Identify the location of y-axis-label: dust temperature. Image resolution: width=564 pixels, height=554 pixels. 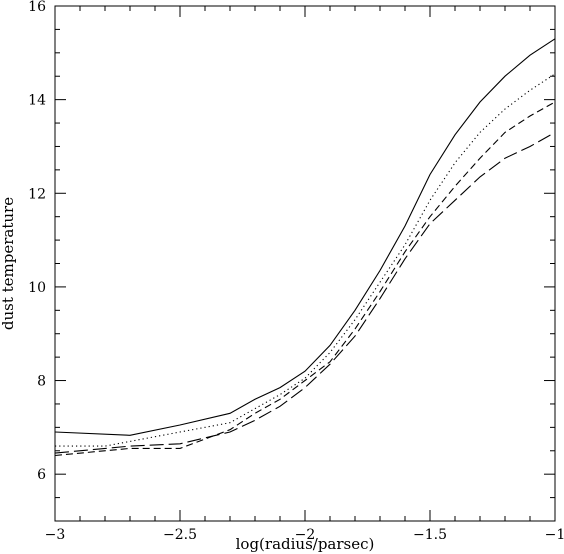
(8, 263).